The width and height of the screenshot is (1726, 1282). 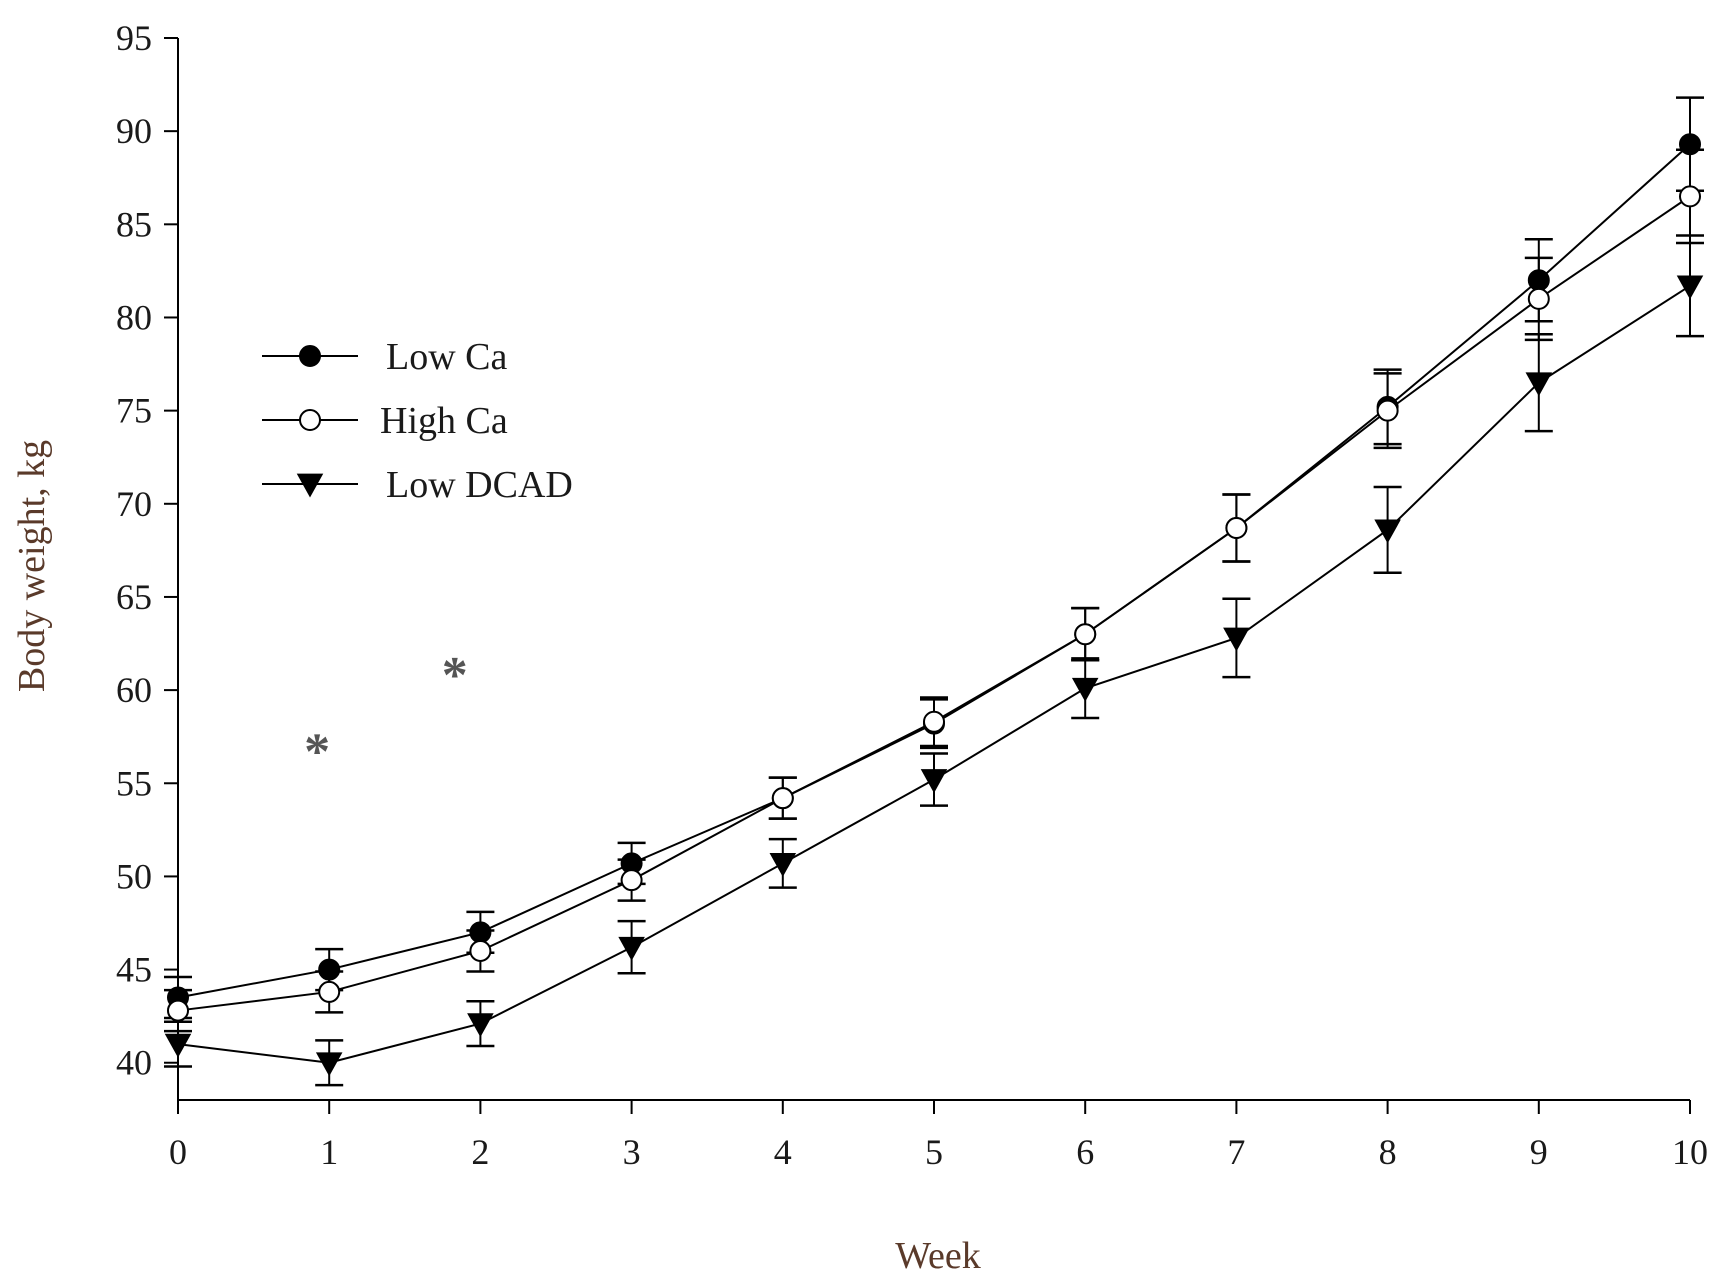 What do you see at coordinates (1085, 1152) in the screenshot?
I see `x-tick-label: 6` at bounding box center [1085, 1152].